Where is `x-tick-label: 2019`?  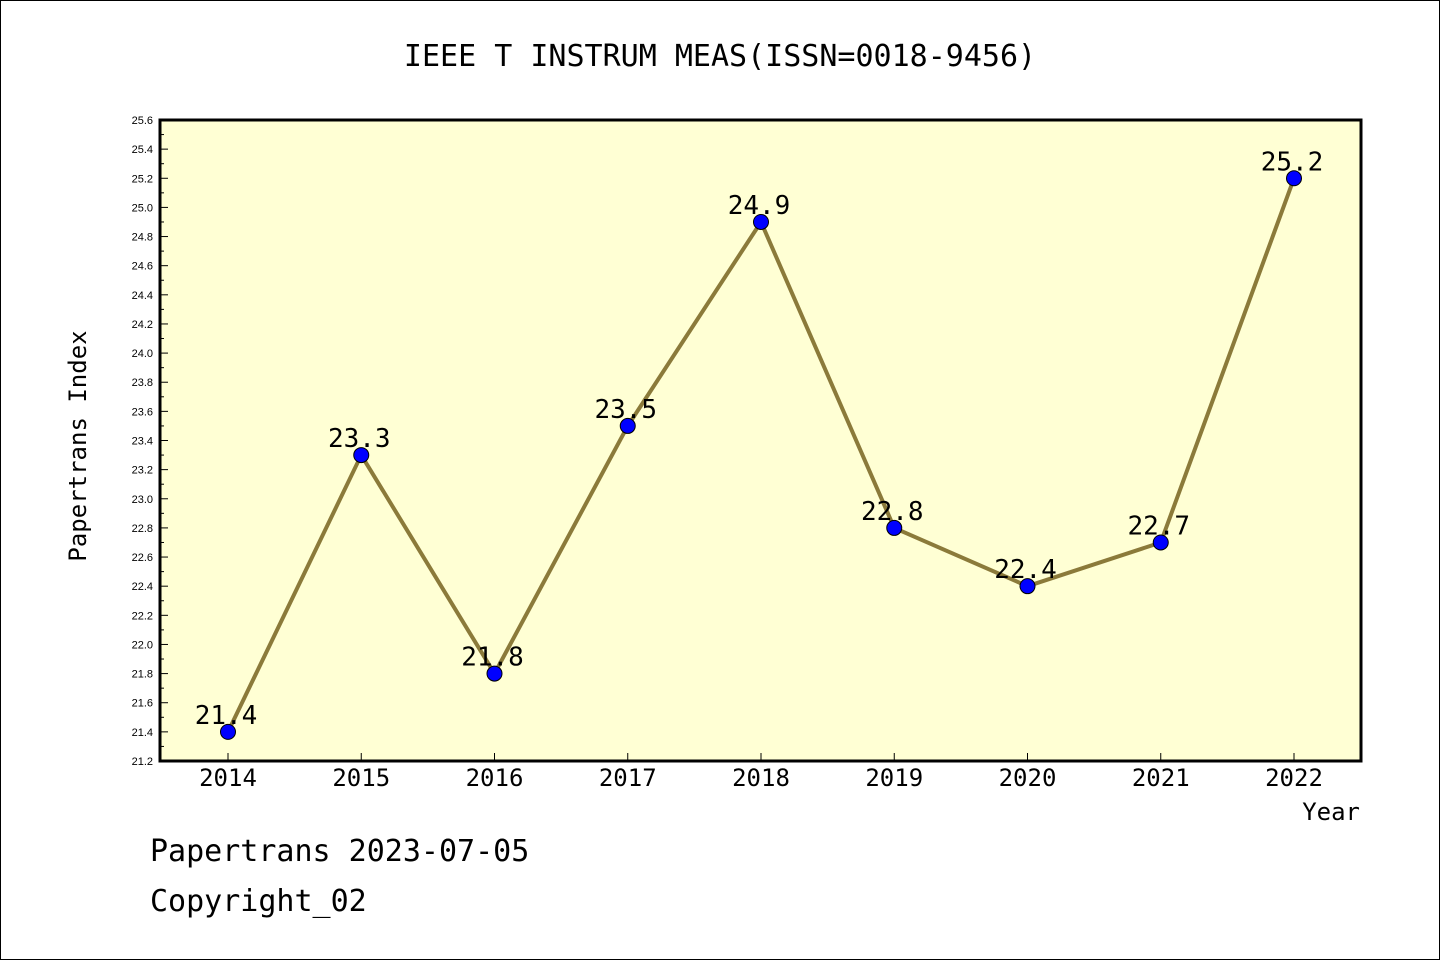 x-tick-label: 2019 is located at coordinates (894, 778).